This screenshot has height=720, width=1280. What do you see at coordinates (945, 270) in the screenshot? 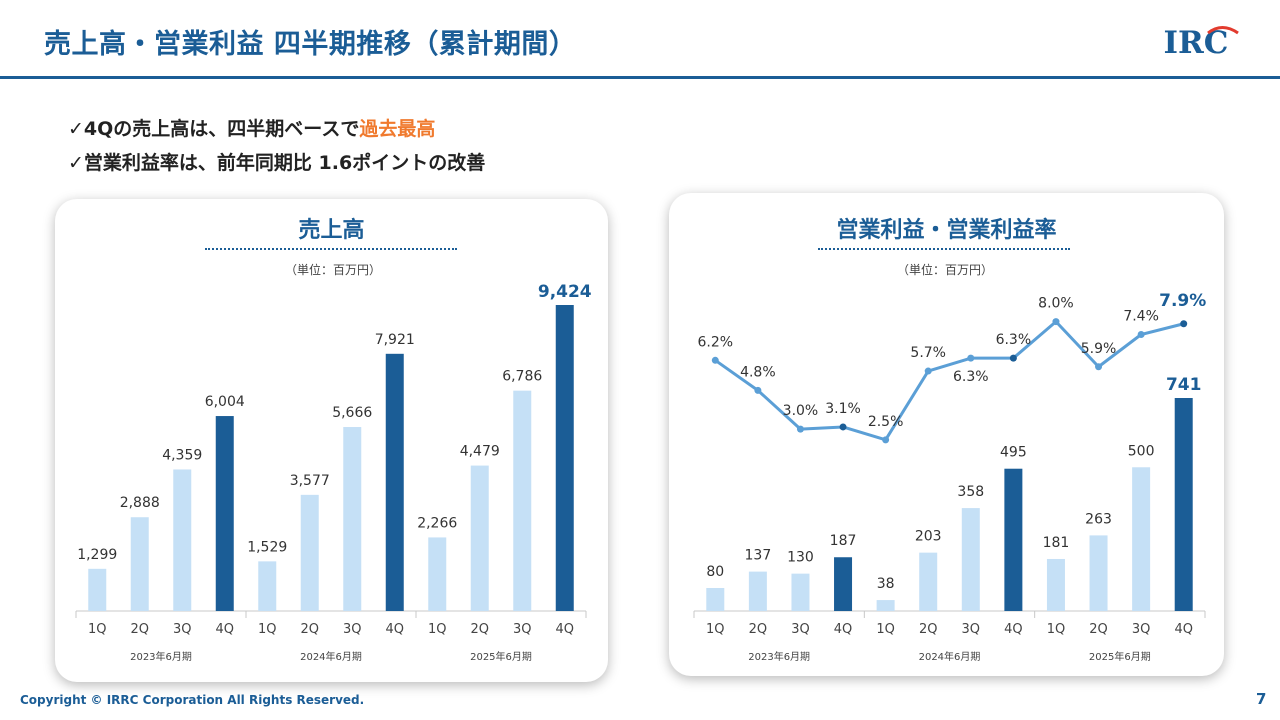
I see `profit-unit-label: （単位：百万円）` at bounding box center [945, 270].